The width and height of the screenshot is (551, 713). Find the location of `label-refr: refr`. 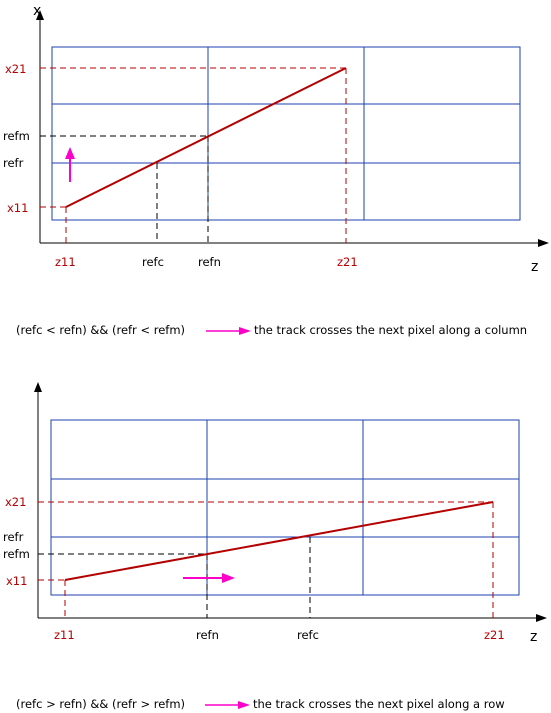

label-refr: refr is located at coordinates (13, 163).